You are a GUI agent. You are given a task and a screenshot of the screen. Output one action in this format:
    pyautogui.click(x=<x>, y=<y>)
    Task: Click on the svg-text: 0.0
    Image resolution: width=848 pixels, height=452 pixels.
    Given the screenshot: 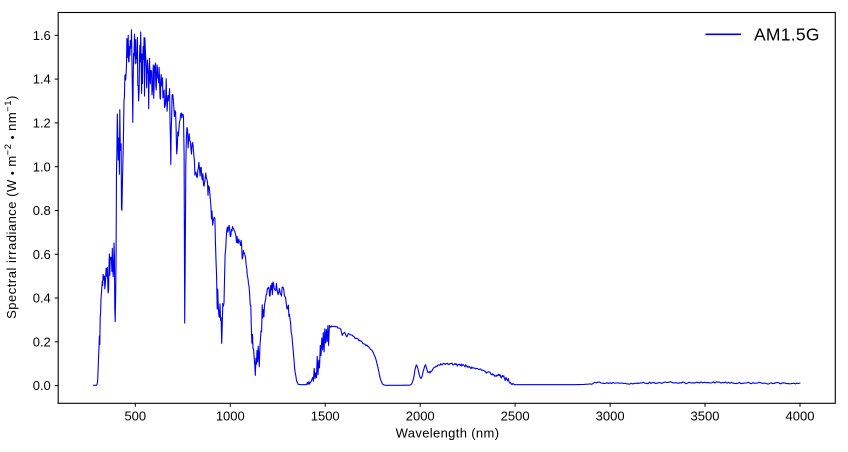 What is the action you would take?
    pyautogui.click(x=42, y=385)
    